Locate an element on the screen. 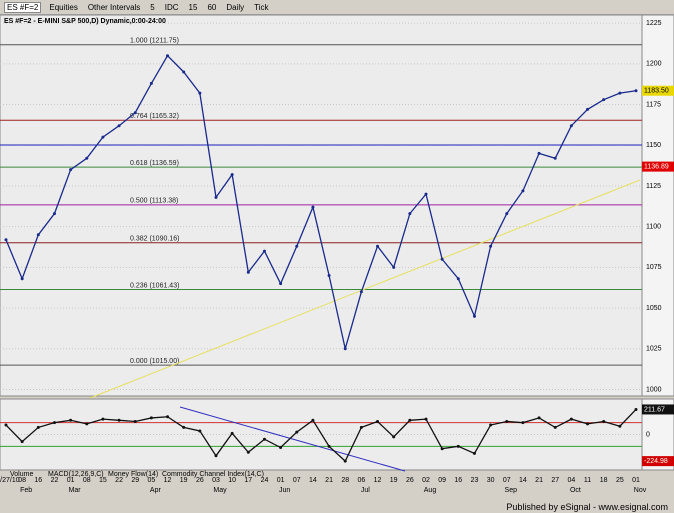 This screenshot has width=674, height=513. x-tick-label: 14 is located at coordinates (523, 480).